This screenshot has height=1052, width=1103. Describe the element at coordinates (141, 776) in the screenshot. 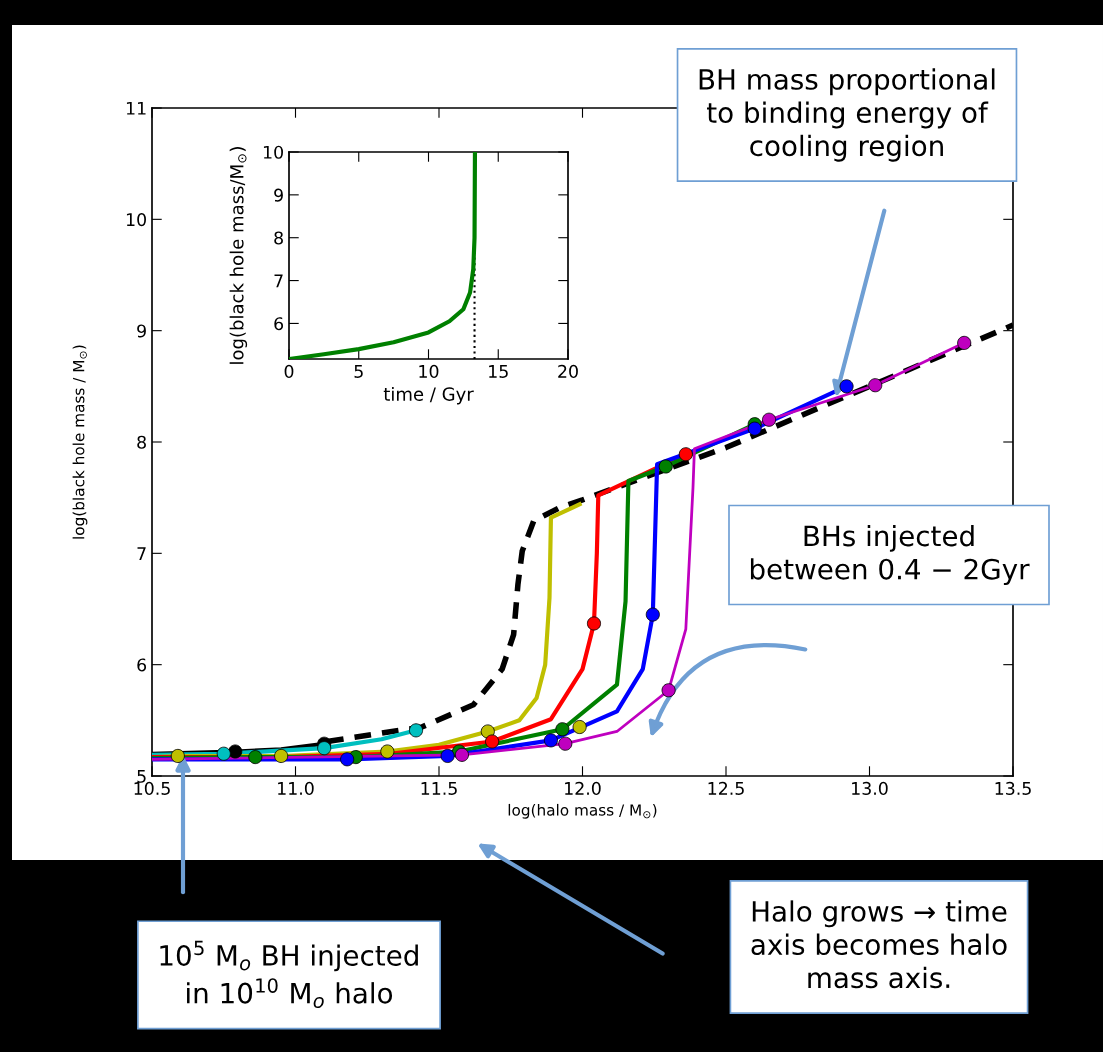

I see `y-tick-label: 5` at that location.